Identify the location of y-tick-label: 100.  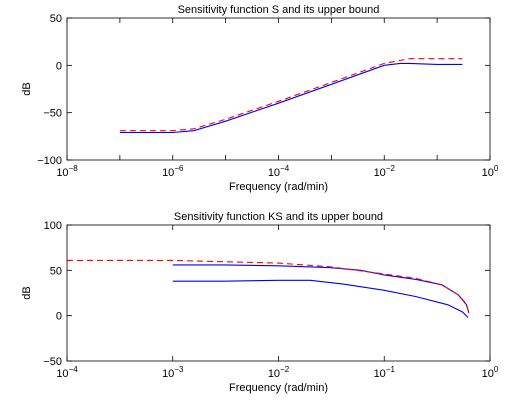
(53, 226).